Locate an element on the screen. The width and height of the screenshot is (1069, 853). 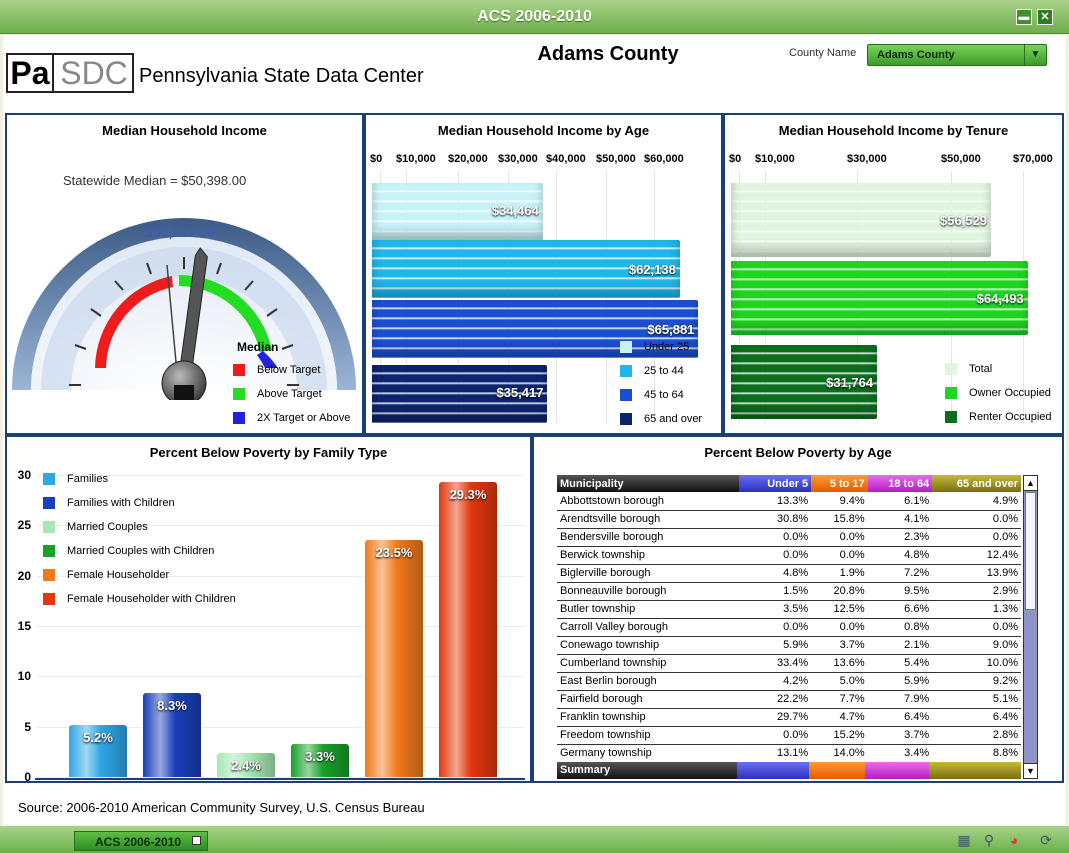
table-scrollbar: ▲ ▼ is located at coordinates (1030, 627).